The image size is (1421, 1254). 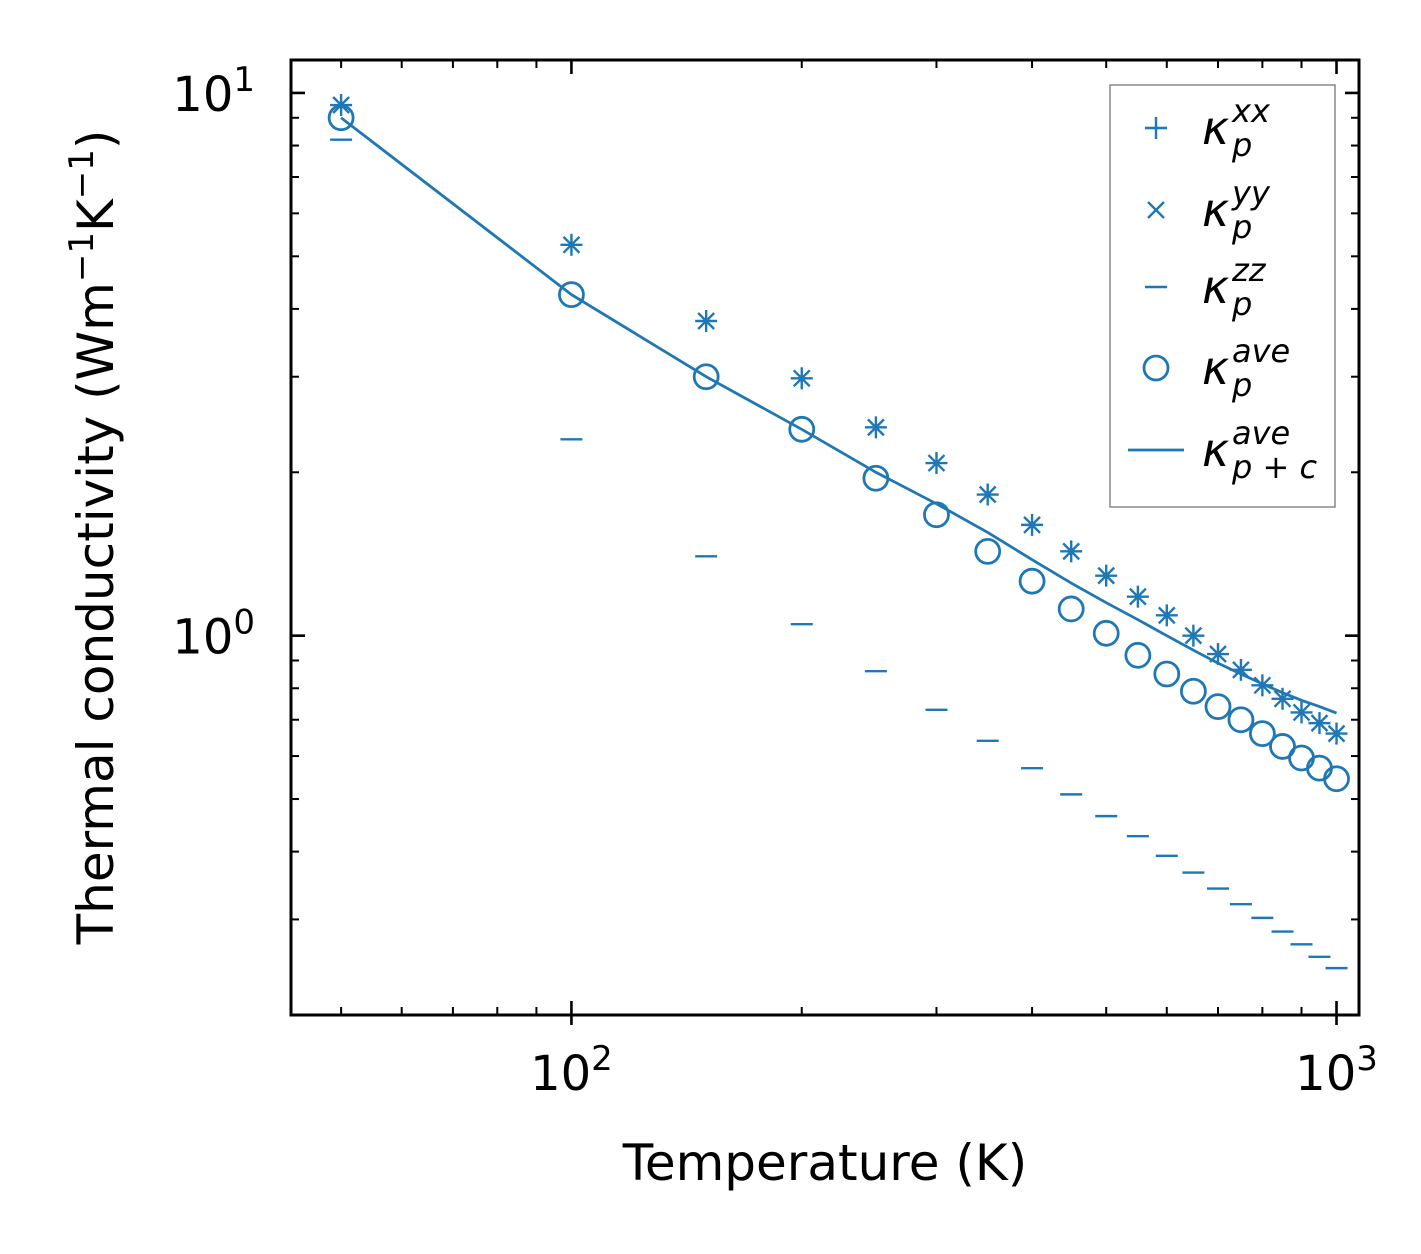 What do you see at coordinates (93, 538) in the screenshot?
I see `y-axis-label: Thermal conductivity (Wm−1K−1)` at bounding box center [93, 538].